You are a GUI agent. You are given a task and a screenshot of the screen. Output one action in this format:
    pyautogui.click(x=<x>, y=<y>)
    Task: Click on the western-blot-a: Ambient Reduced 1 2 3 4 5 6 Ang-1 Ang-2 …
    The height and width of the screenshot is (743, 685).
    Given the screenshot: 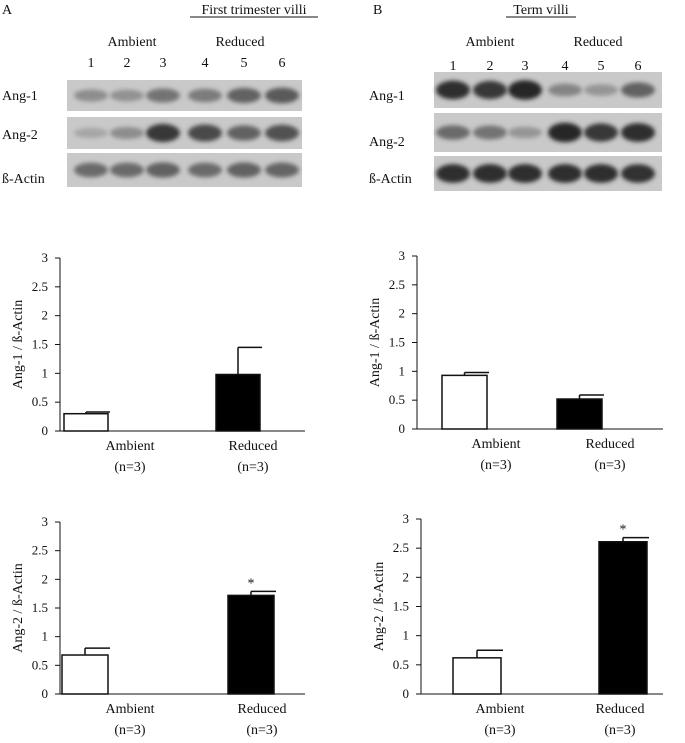 What is the action you would take?
    pyautogui.click(x=152, y=111)
    